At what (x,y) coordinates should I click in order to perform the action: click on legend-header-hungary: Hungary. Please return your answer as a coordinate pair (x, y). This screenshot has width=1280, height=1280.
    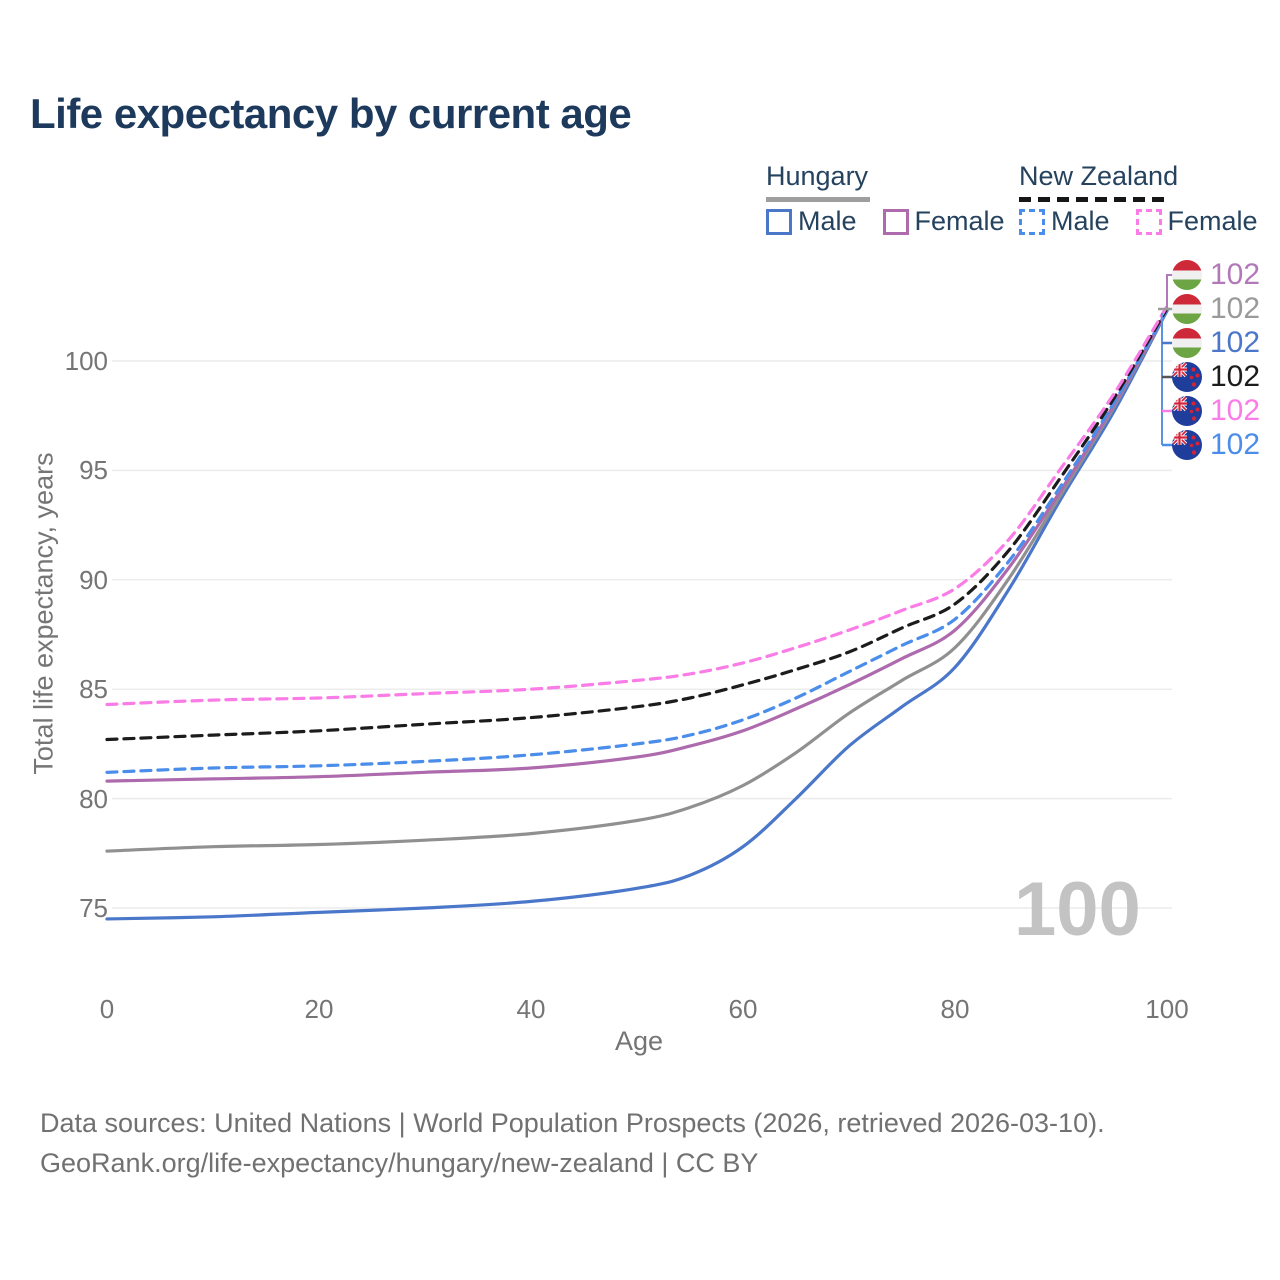
    Looking at the image, I should click on (817, 176).